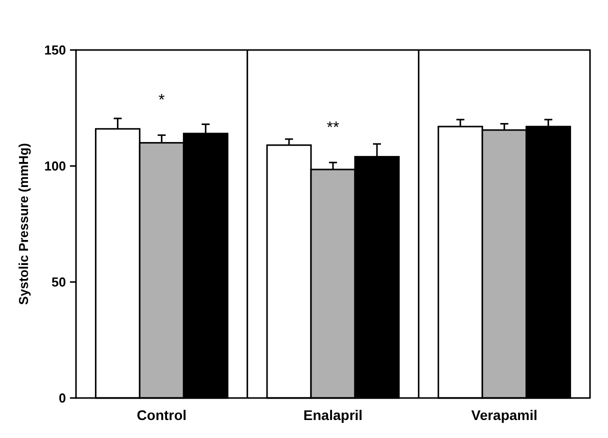  What do you see at coordinates (62, 398) in the screenshot?
I see `y-tick-label: 0` at bounding box center [62, 398].